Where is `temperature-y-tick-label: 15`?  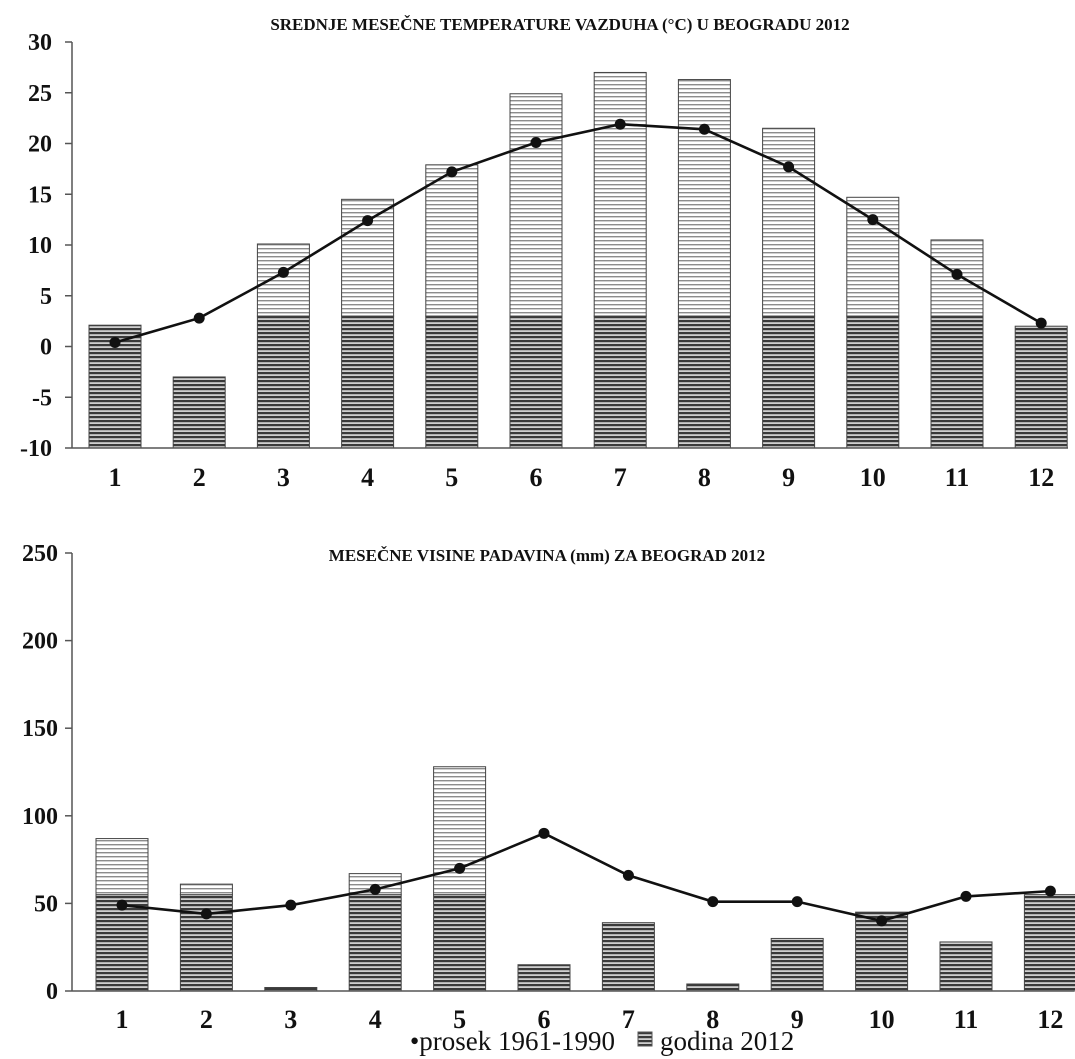
temperature-y-tick-label: 15 is located at coordinates (40, 195).